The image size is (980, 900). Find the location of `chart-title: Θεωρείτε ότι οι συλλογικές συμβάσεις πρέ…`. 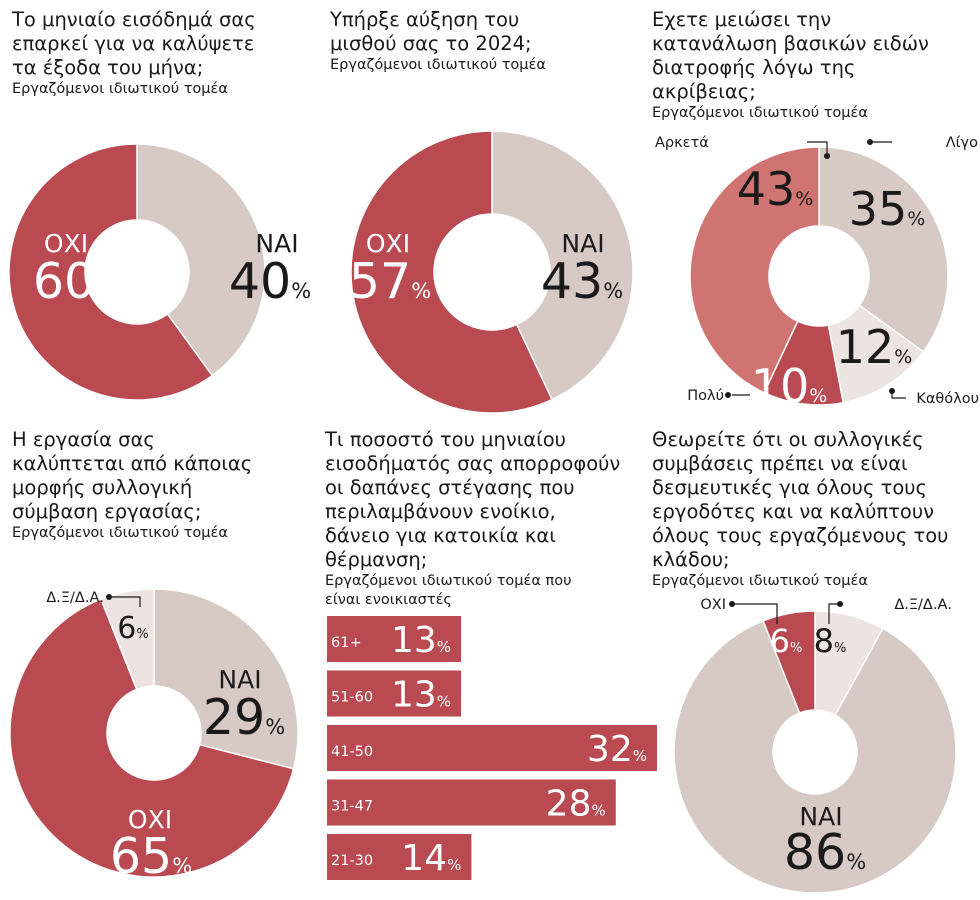

chart-title: Θεωρείτε ότι οι συλλογικές συμβάσεις πρέ… is located at coordinates (800, 499).